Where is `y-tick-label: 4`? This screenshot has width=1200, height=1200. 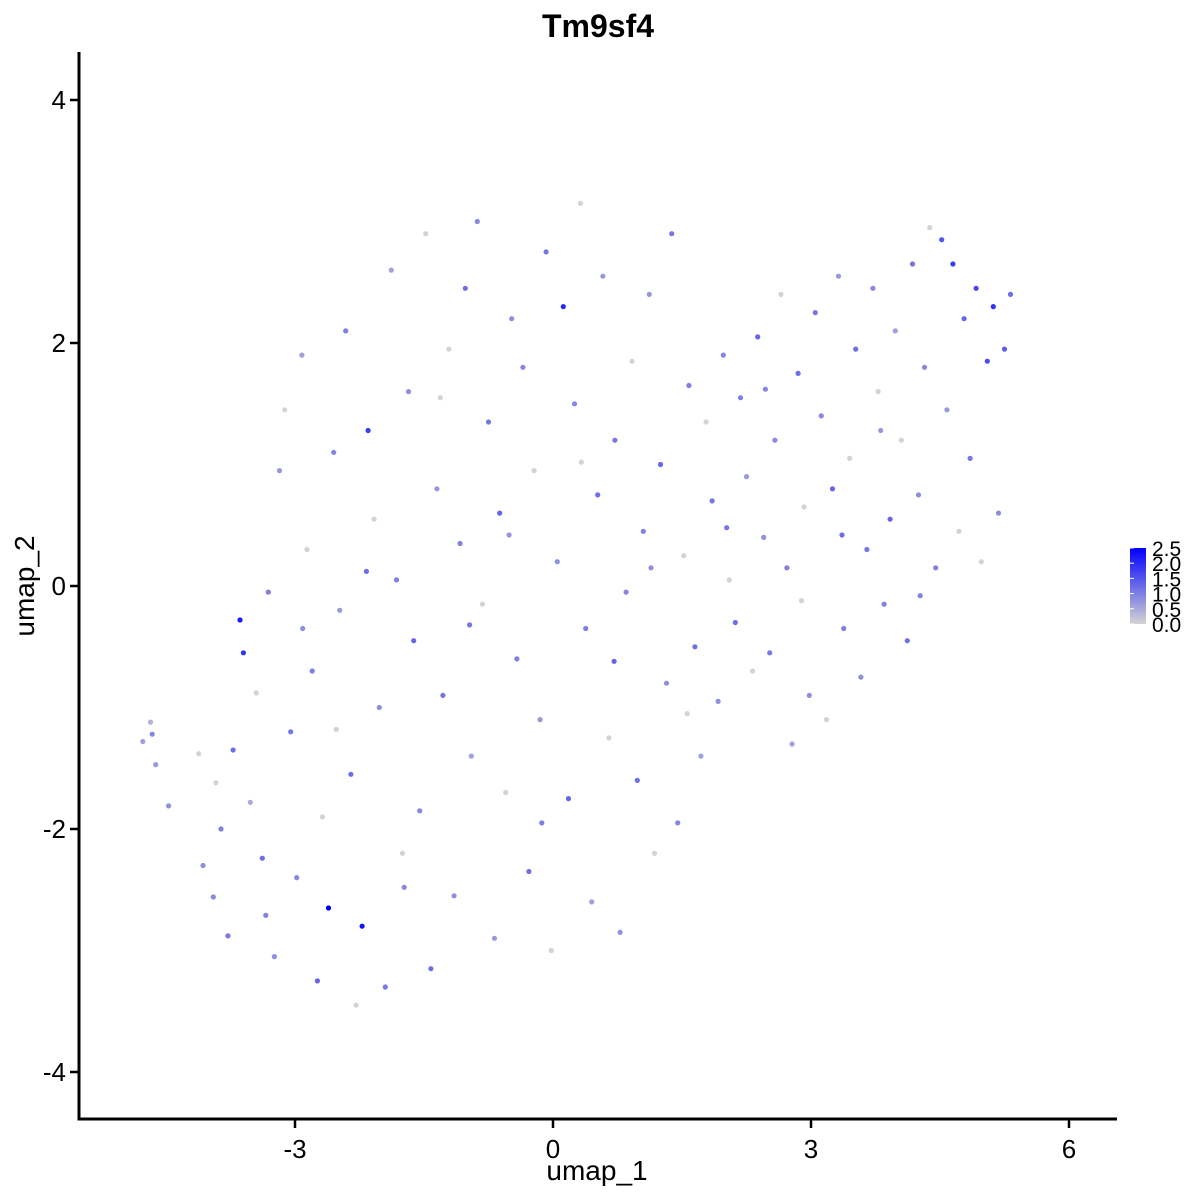
y-tick-label: 4 is located at coordinates (59, 100).